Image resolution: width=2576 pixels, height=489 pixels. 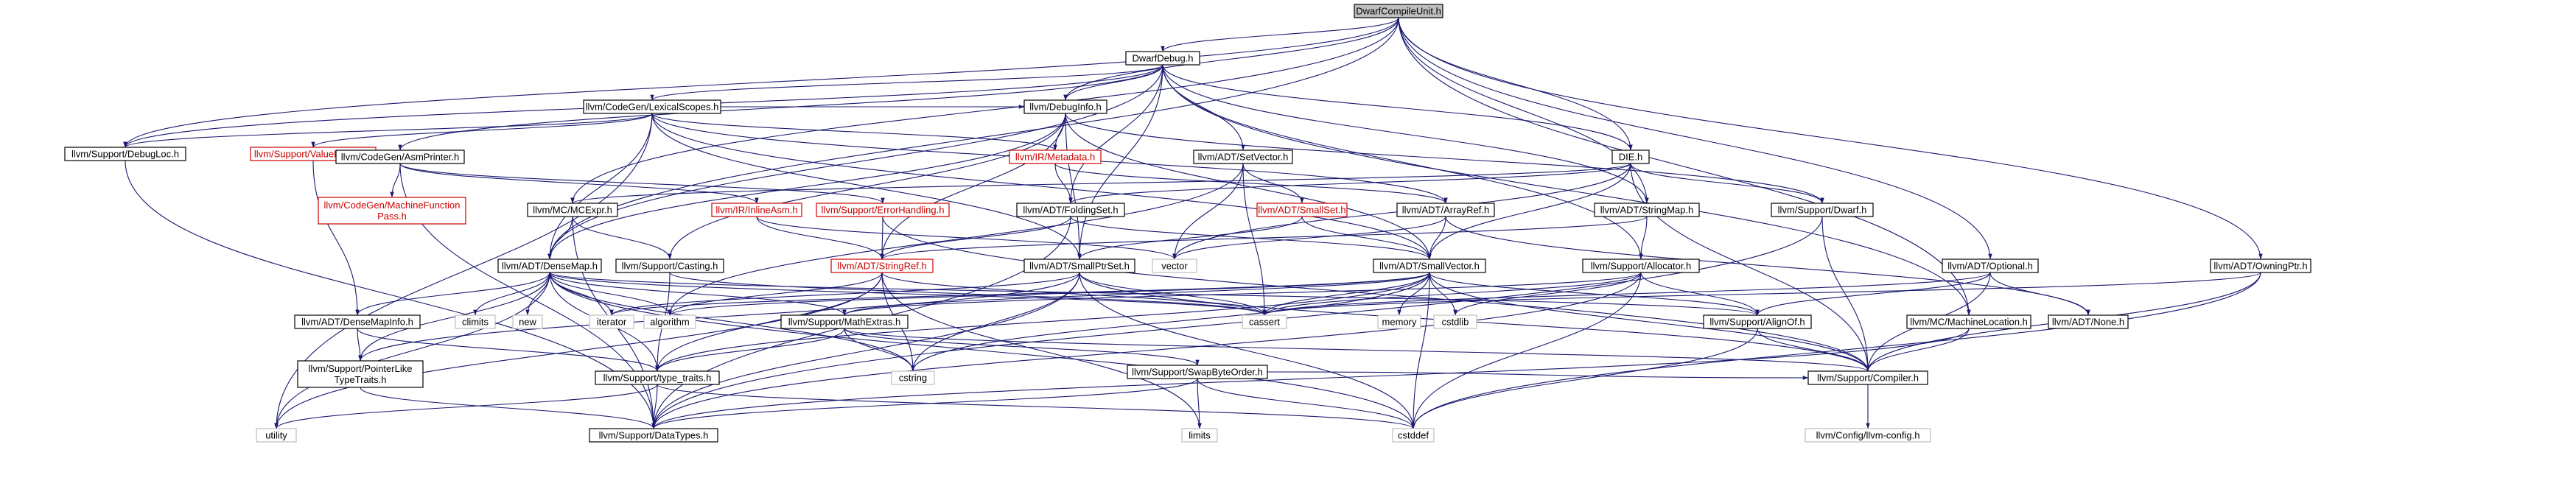 What do you see at coordinates (652, 107) in the screenshot?
I see `node-lexicalscopes: llvm/CodeGen/LexicalScopes.h` at bounding box center [652, 107].